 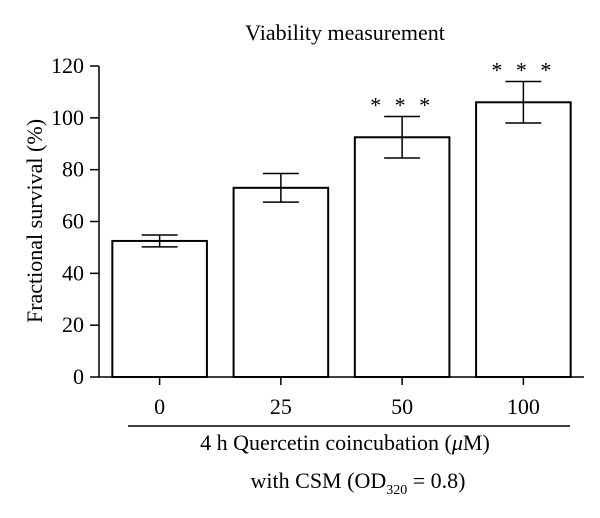 I want to click on x-tick-label: 0, so click(x=159, y=406).